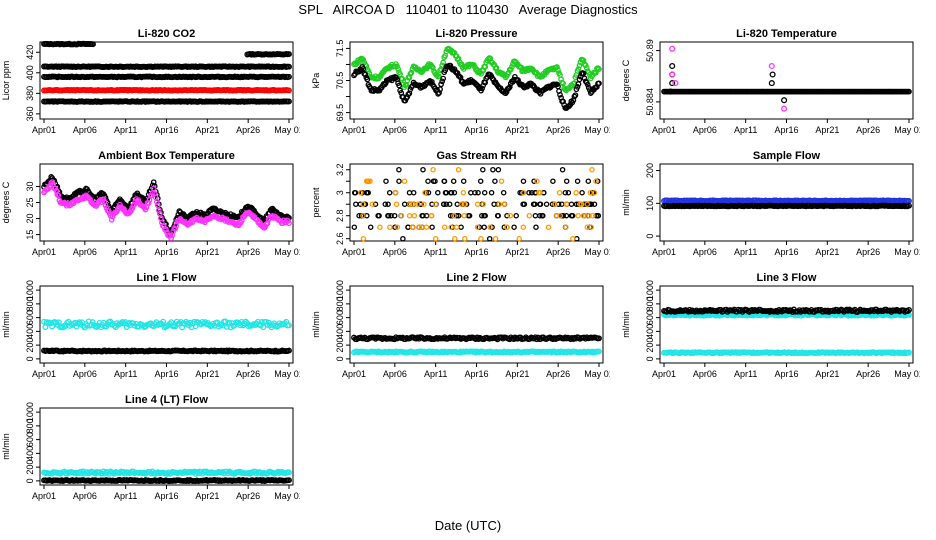 Image resolution: width=936 pixels, height=540 pixels. What do you see at coordinates (30, 358) in the screenshot?
I see `y-tick-label: 0` at bounding box center [30, 358].